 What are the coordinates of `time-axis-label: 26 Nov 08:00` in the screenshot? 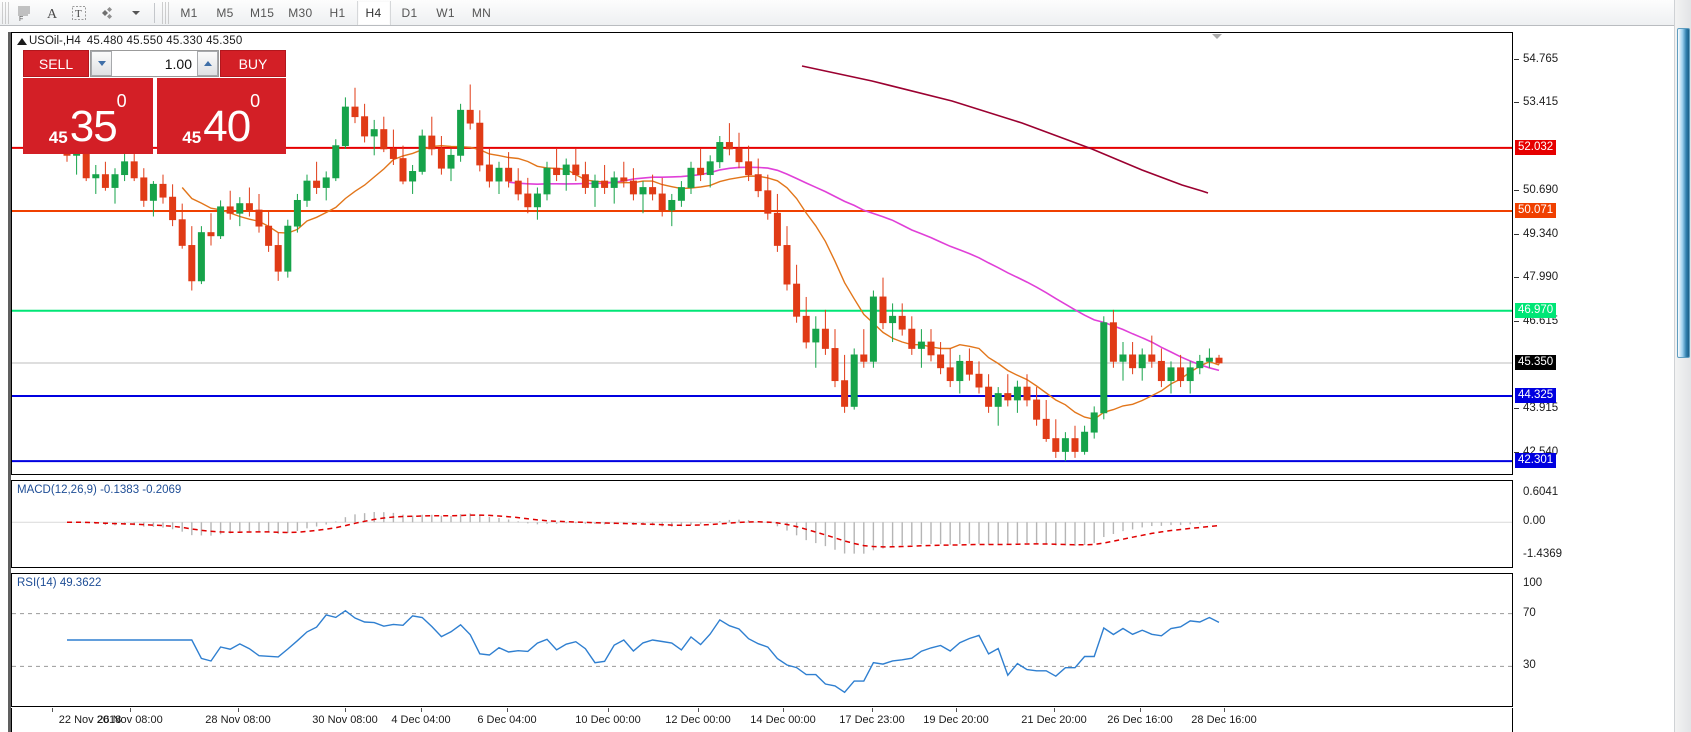 It's located at (130, 720).